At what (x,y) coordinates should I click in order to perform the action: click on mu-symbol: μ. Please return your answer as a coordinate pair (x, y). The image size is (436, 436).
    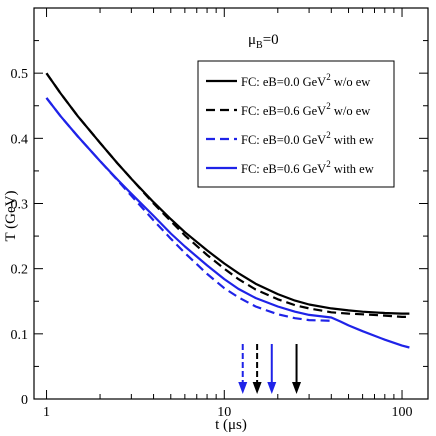
    Looking at the image, I should click on (252, 40).